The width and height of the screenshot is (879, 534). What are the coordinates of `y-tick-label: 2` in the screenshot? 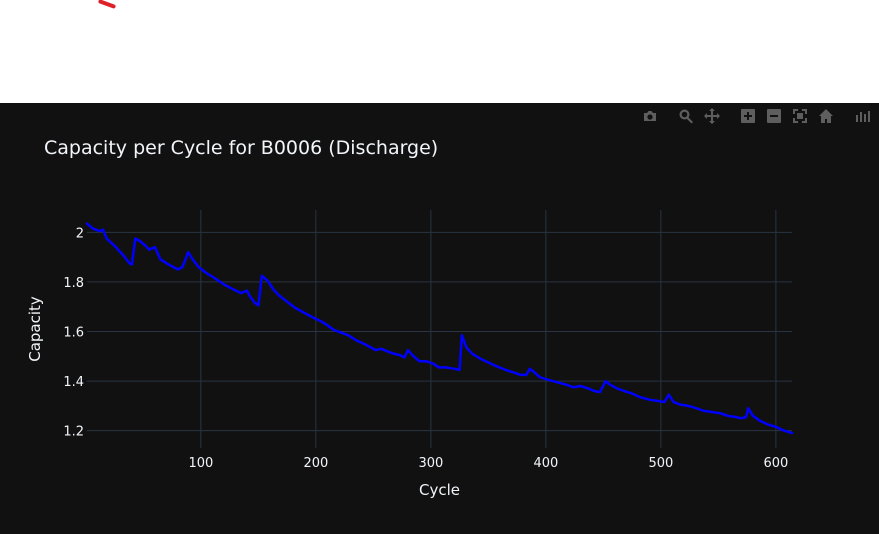 It's located at (80, 233).